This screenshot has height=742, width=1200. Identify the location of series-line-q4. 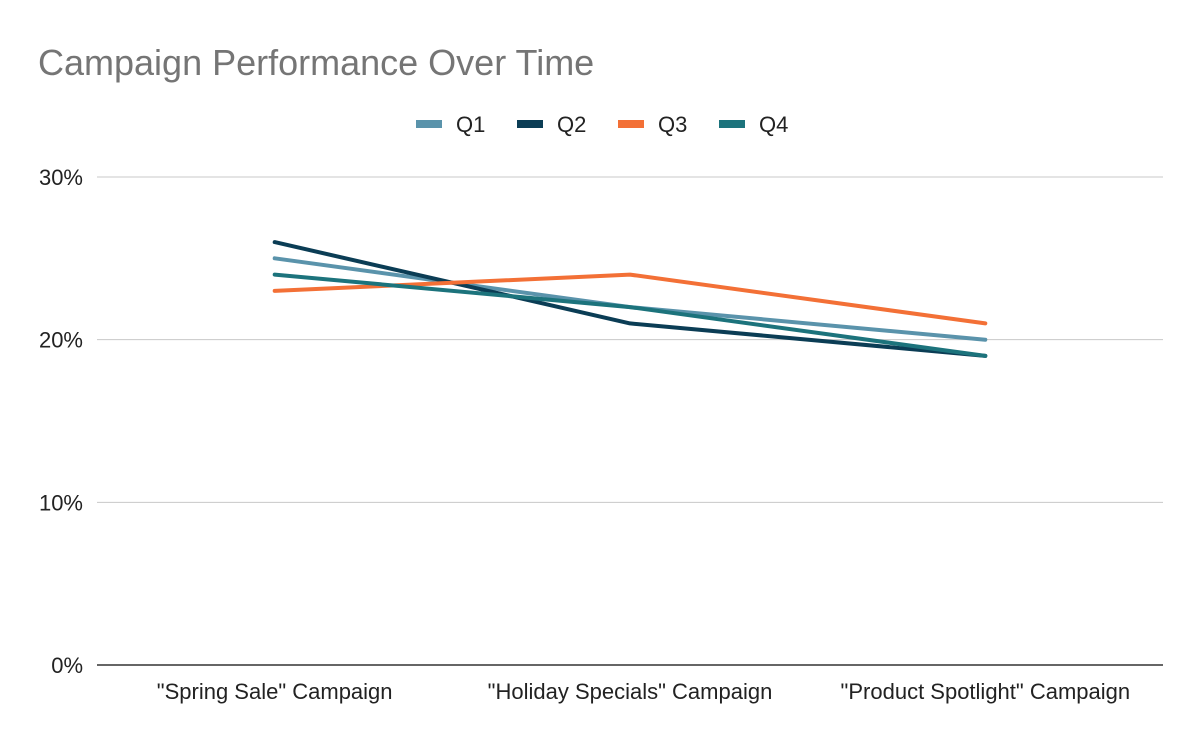
(630, 315).